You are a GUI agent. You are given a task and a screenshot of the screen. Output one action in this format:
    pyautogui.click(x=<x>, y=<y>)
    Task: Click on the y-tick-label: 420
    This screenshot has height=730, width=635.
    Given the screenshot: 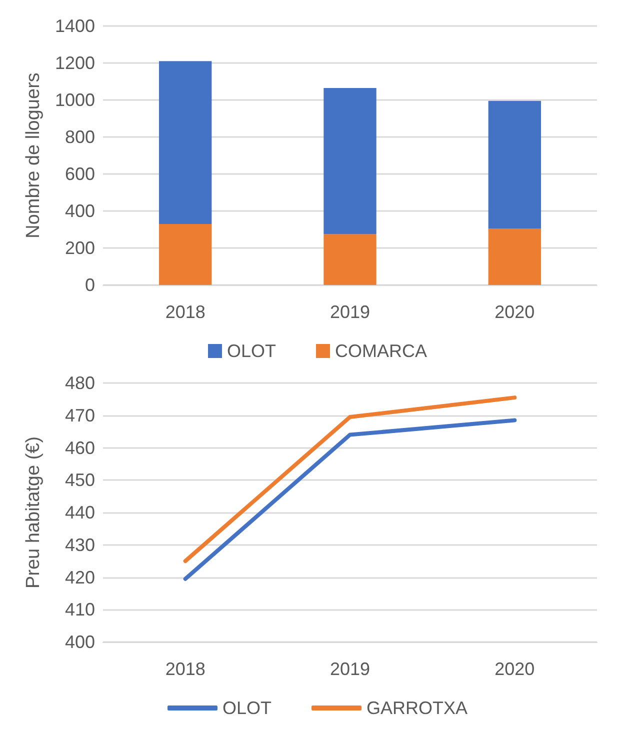 What is the action you would take?
    pyautogui.click(x=79, y=577)
    